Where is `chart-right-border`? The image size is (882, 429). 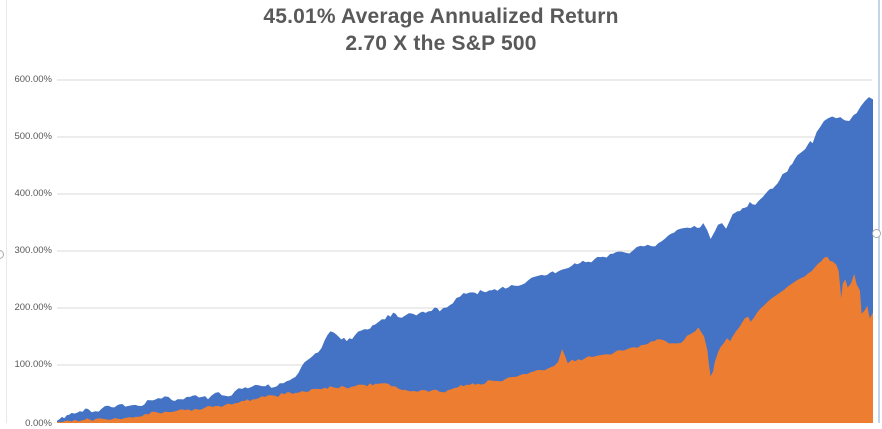 chart-right-border is located at coordinates (879, 211).